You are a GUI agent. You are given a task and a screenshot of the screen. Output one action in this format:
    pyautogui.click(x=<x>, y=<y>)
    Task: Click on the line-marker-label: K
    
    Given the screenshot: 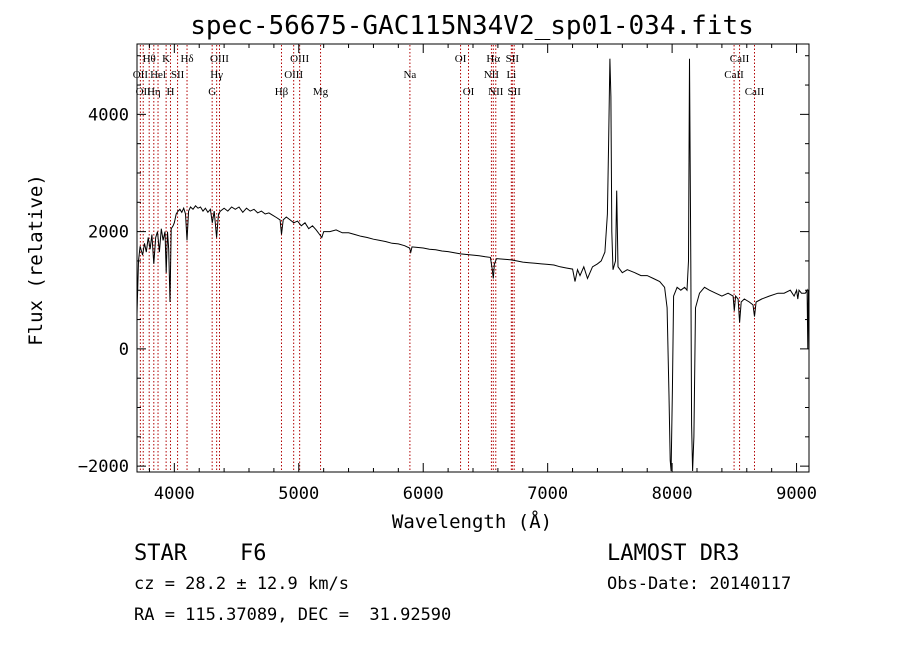 What is the action you would take?
    pyautogui.click(x=166, y=59)
    